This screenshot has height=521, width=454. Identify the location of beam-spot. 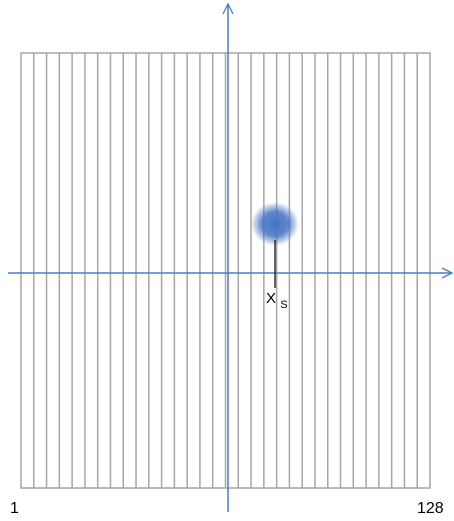
(275, 224).